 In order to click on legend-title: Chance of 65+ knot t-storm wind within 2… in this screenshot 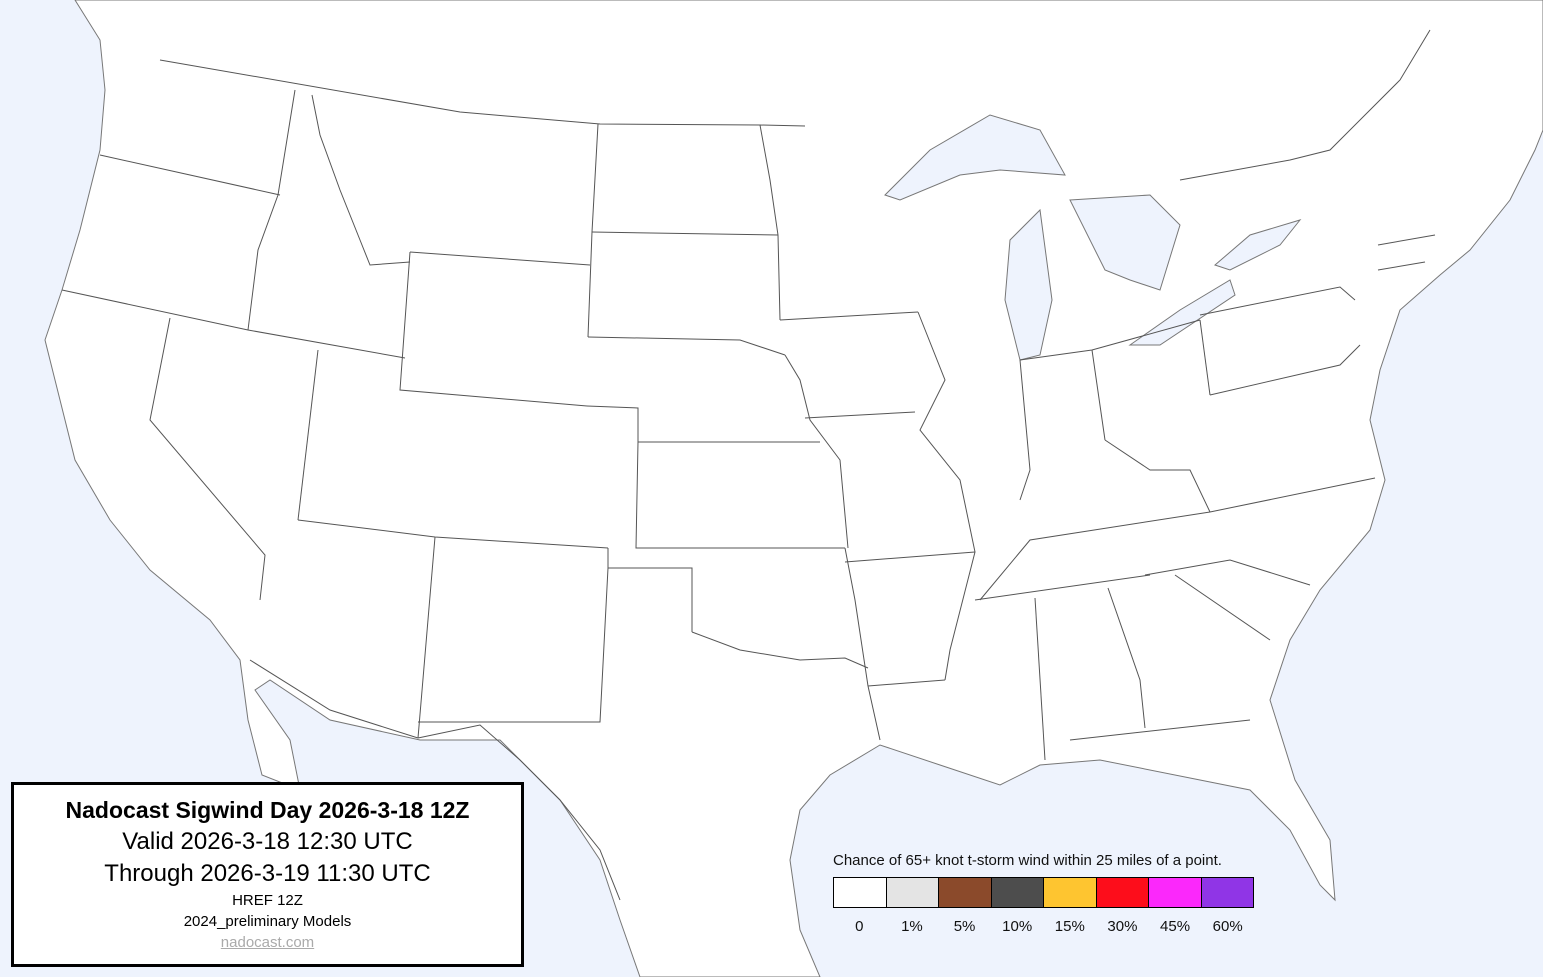, I will do `click(1027, 860)`.